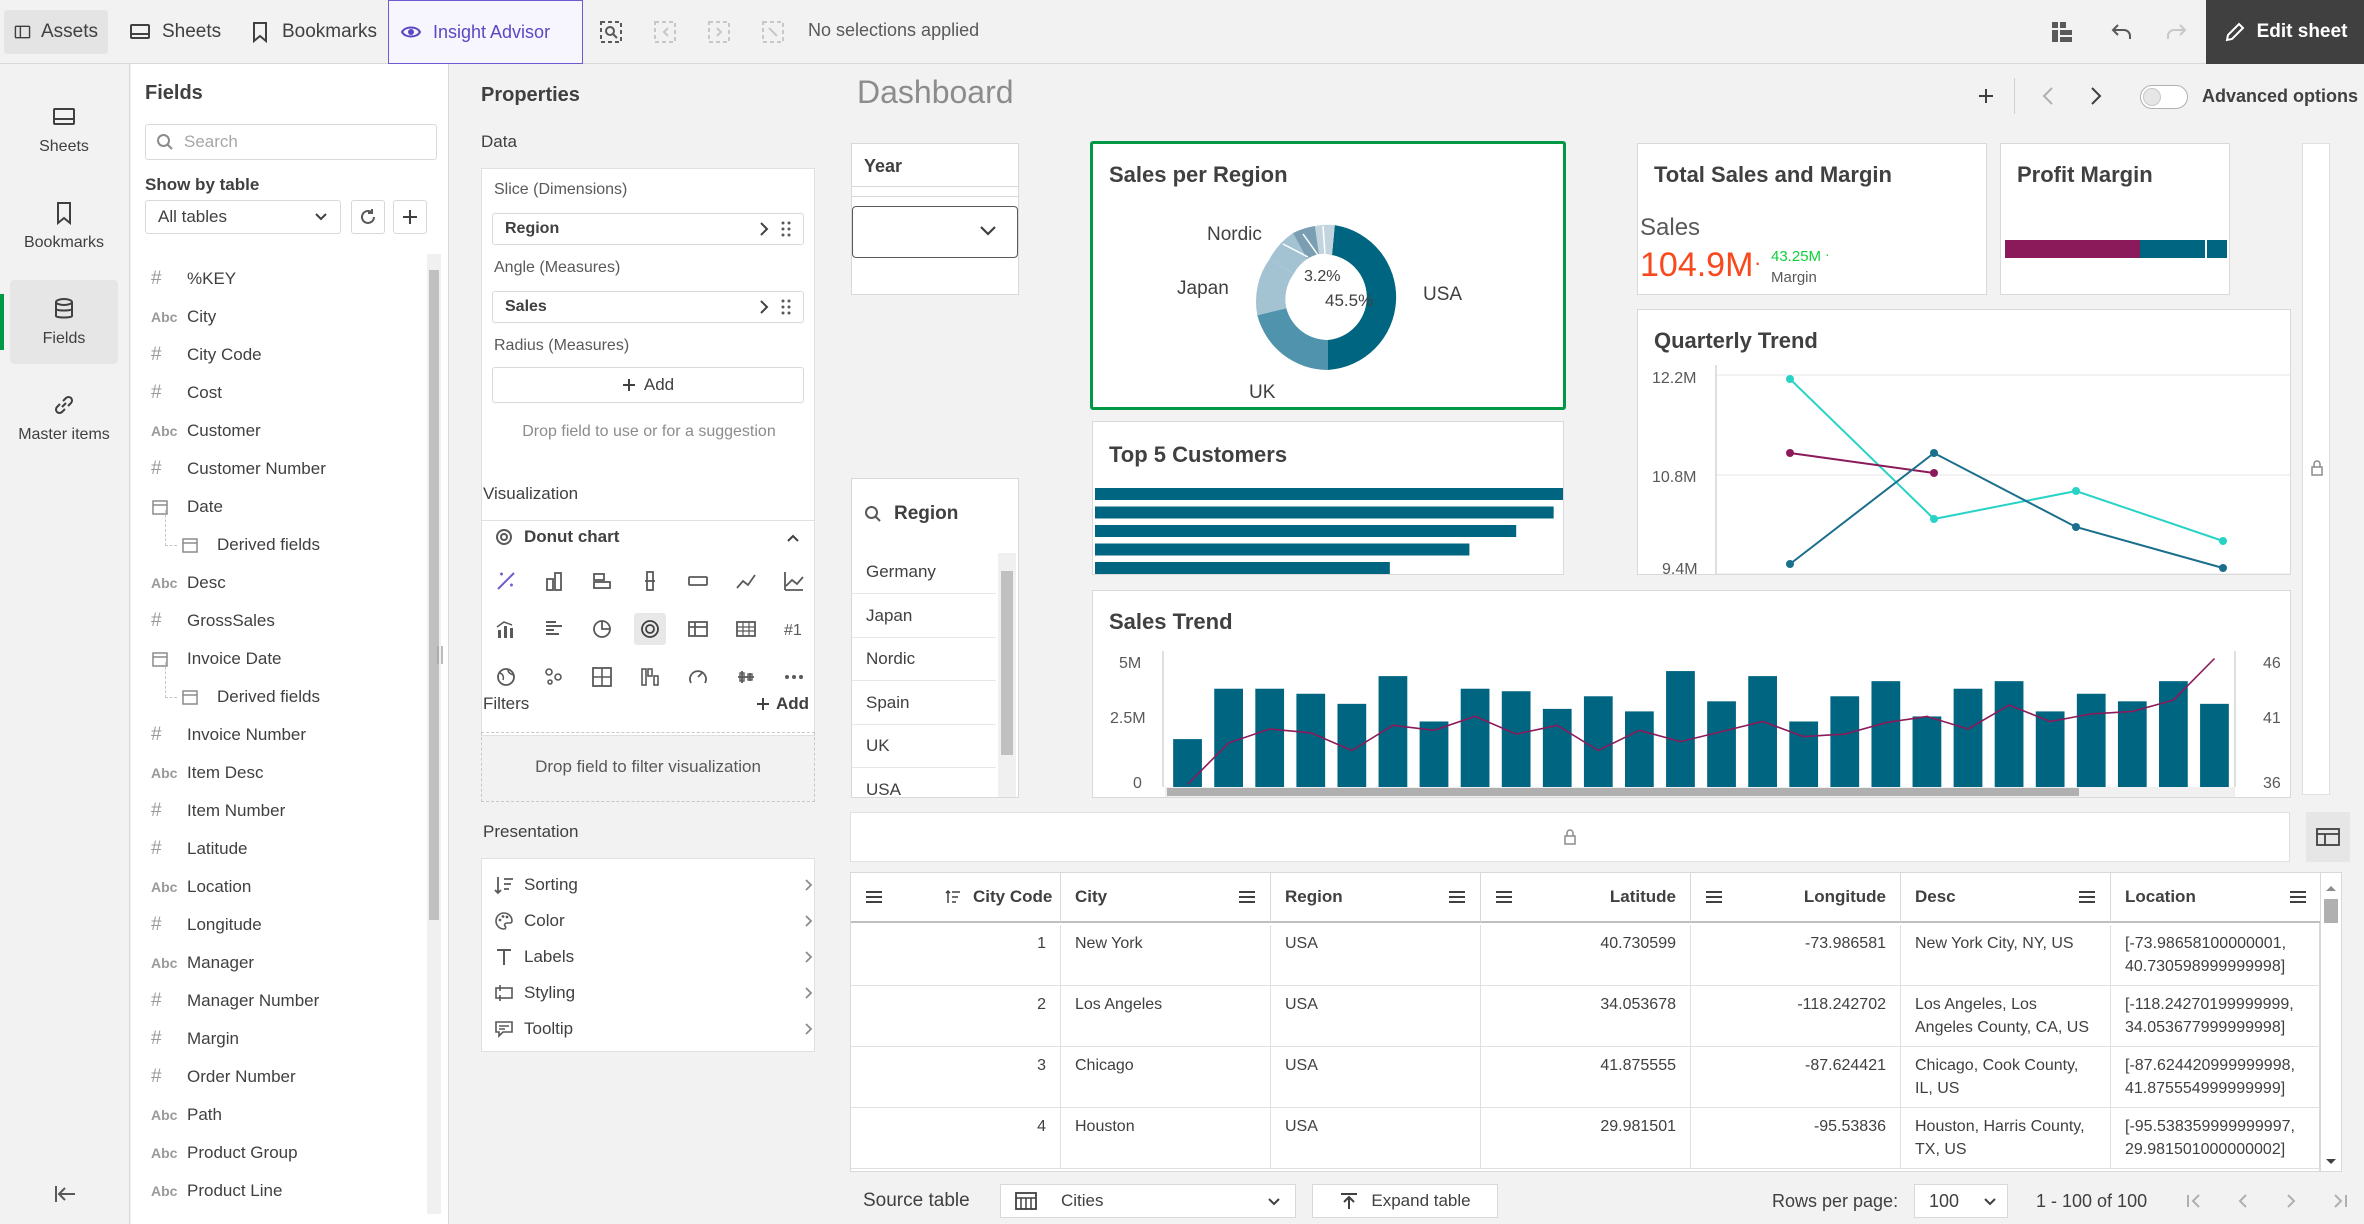 This screenshot has width=2364, height=1224. What do you see at coordinates (650, 629) in the screenshot?
I see `donut-chart-icon` at bounding box center [650, 629].